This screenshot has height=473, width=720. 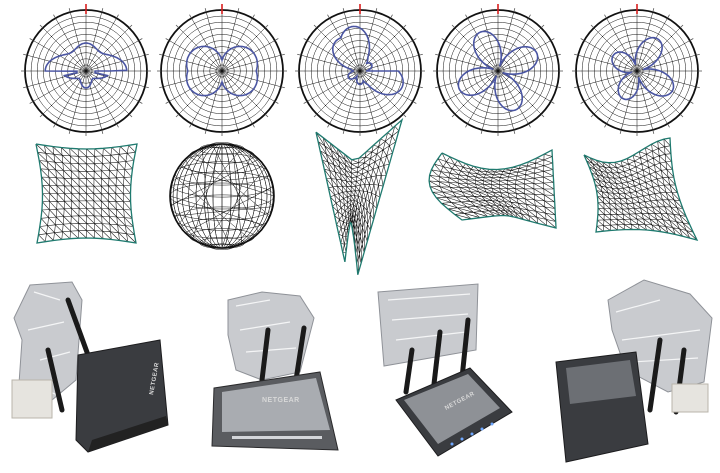 What do you see at coordinates (90, 367) in the screenshot?
I see `router-photo-1: NETGEAR` at bounding box center [90, 367].